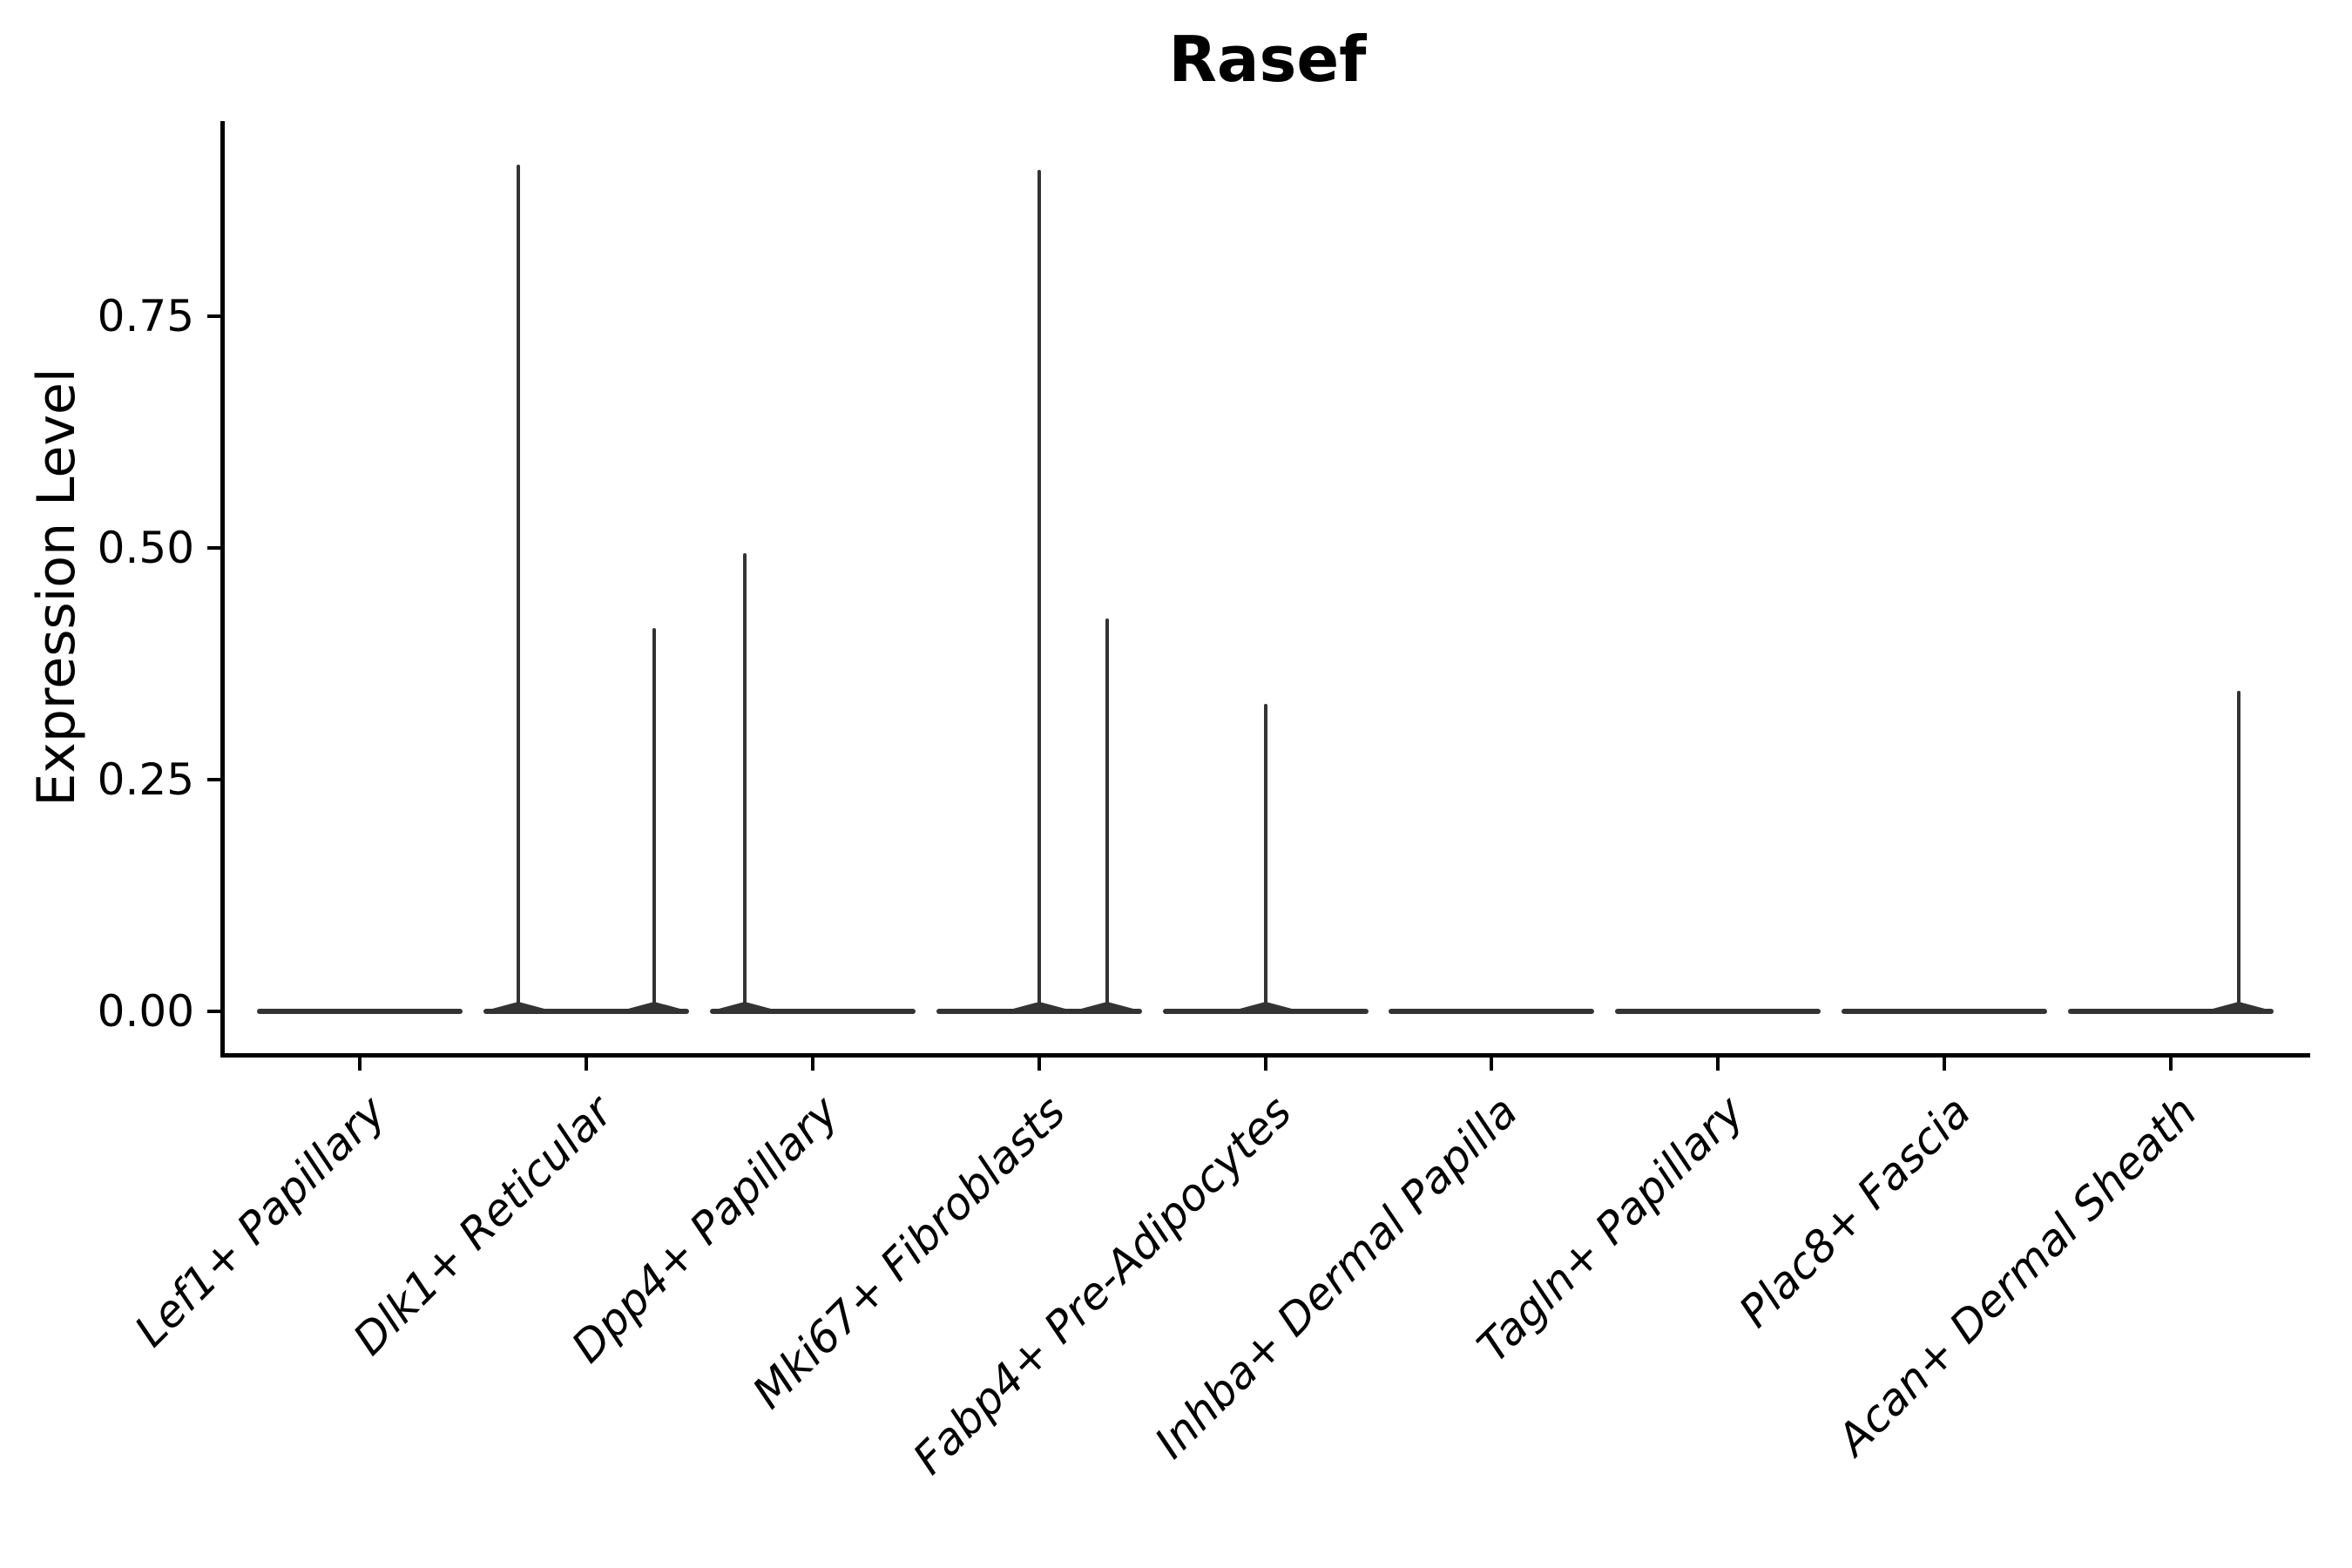  I want to click on y-tick-label: 0.75, so click(145, 316).